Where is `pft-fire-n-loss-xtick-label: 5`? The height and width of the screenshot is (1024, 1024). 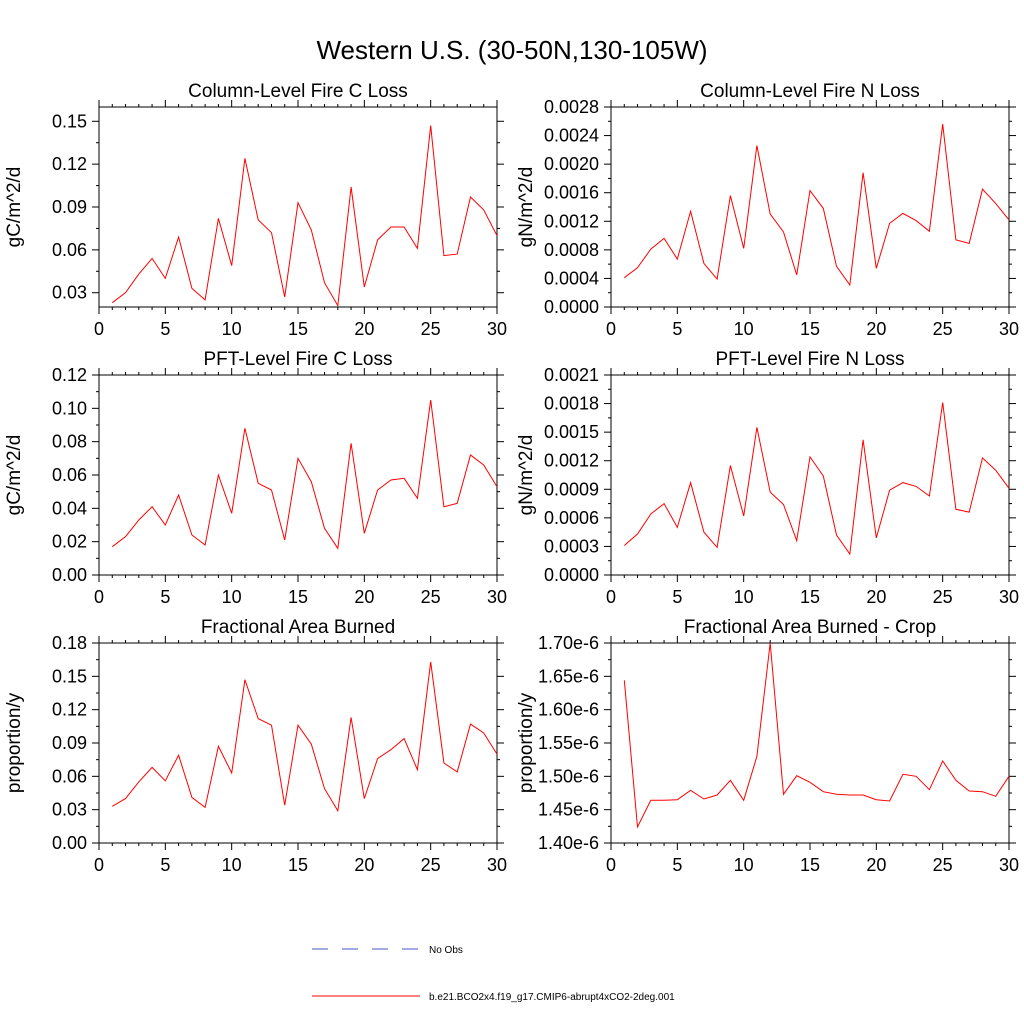 pft-fire-n-loss-xtick-label: 5 is located at coordinates (677, 597).